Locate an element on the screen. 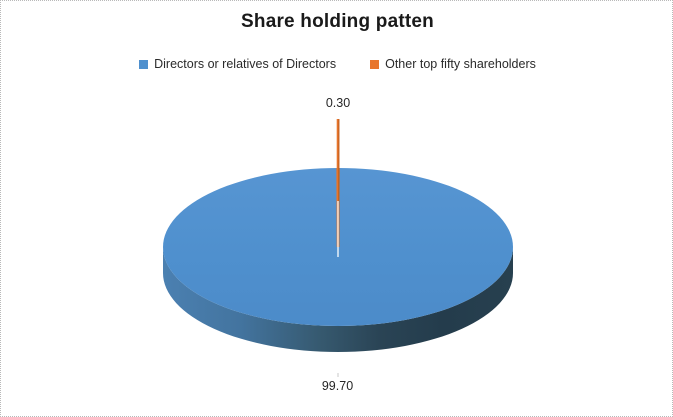 This screenshot has width=673, height=417. legend-item-other-shareholders-label: Other top fifty shareholders is located at coordinates (460, 64).